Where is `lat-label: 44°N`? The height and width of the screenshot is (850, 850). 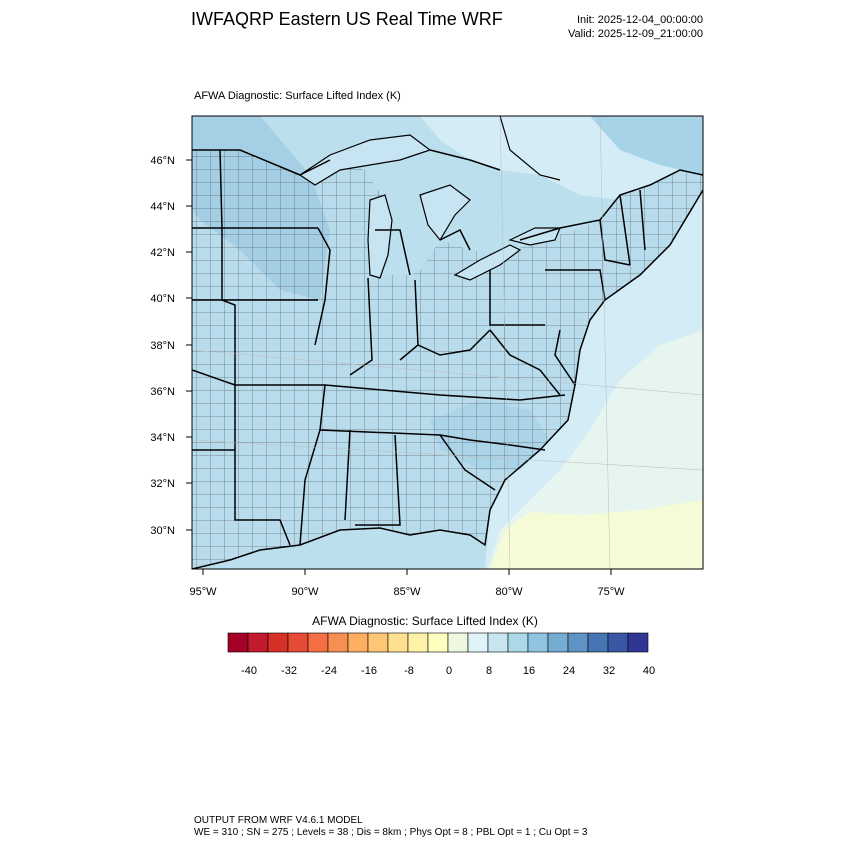
lat-label: 44°N is located at coordinates (162, 207).